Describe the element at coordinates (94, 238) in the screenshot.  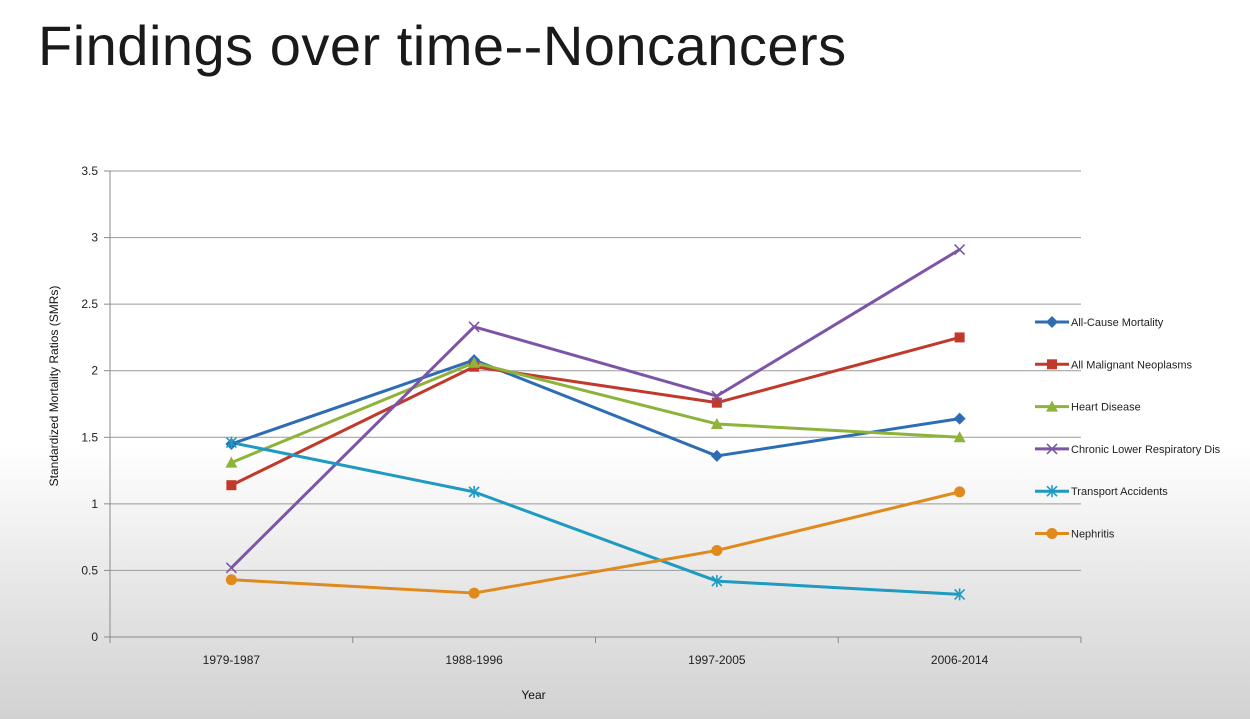
I see `y-tick-label: 3` at that location.